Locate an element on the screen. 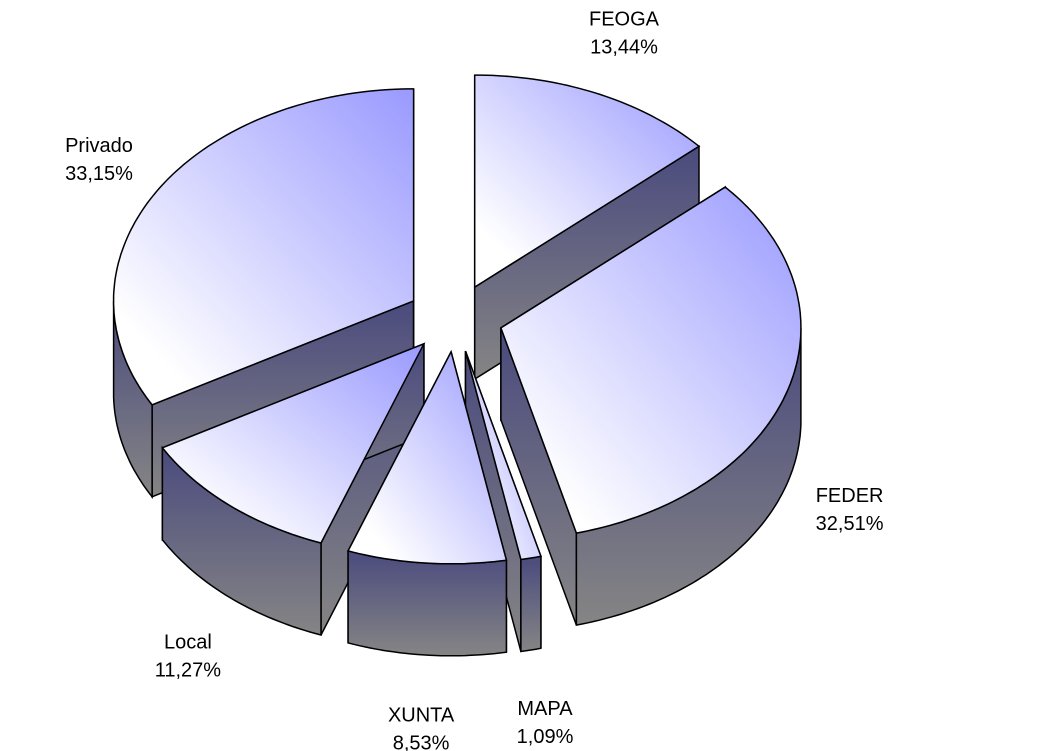  slice-value-label: 13,44% is located at coordinates (624, 47).